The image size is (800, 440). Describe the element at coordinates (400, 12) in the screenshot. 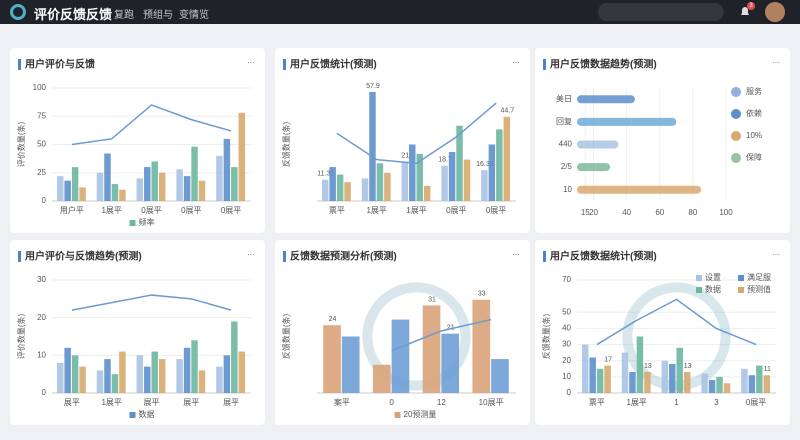

I see `top-bar: 评价反馈反馈 复跑 预组与 变情览 3` at that location.